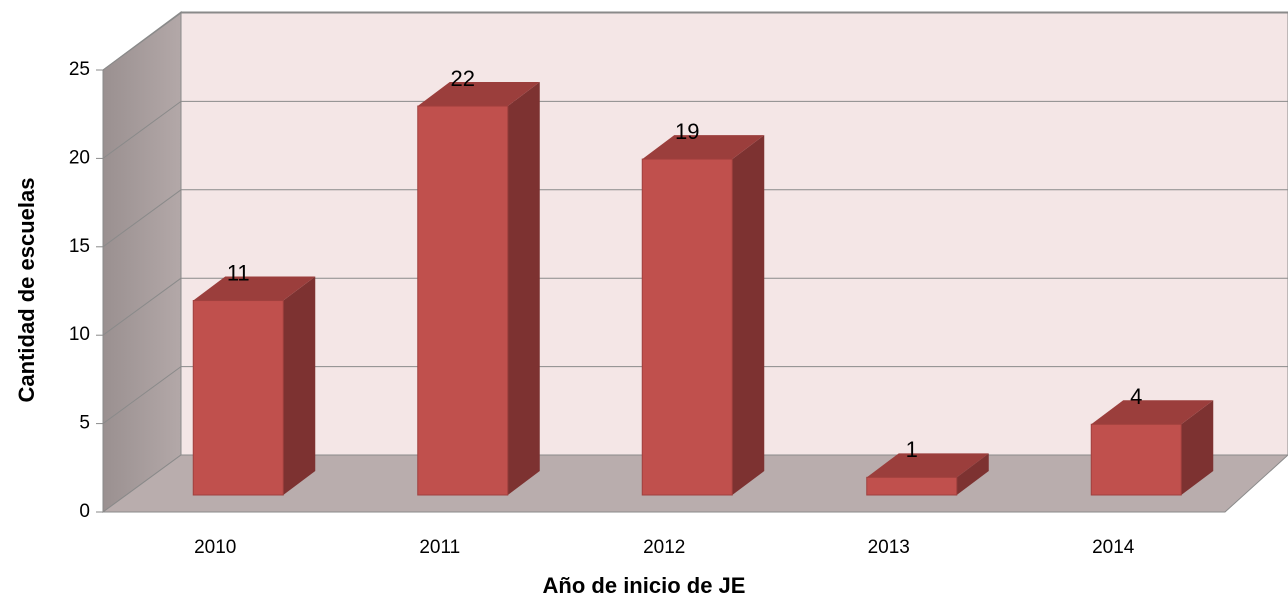  What do you see at coordinates (79, 157) in the screenshot?
I see `y-tick-label: 20` at bounding box center [79, 157].